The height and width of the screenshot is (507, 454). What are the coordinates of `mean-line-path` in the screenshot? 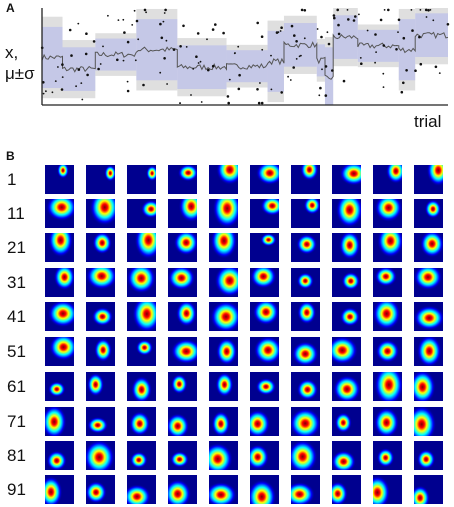 It's located at (245, 55).